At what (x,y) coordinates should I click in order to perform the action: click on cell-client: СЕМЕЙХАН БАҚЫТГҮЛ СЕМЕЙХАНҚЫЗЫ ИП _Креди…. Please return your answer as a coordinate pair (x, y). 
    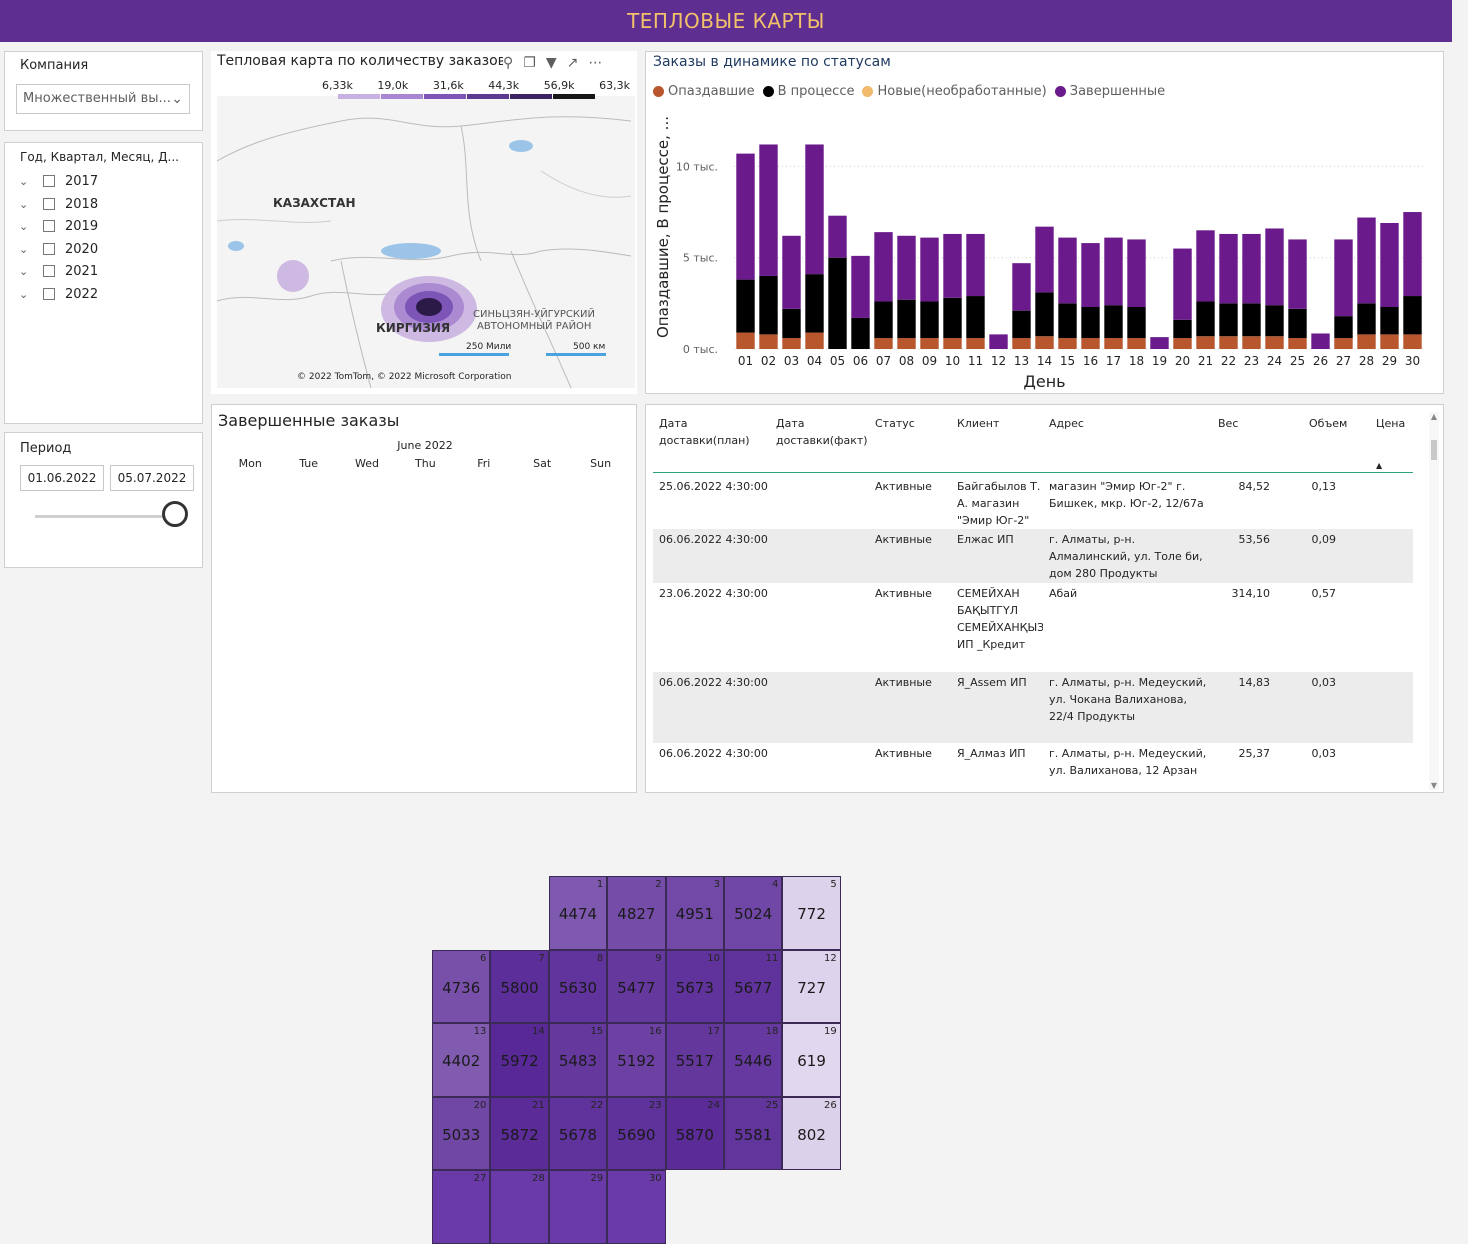
    Looking at the image, I should click on (1000, 619).